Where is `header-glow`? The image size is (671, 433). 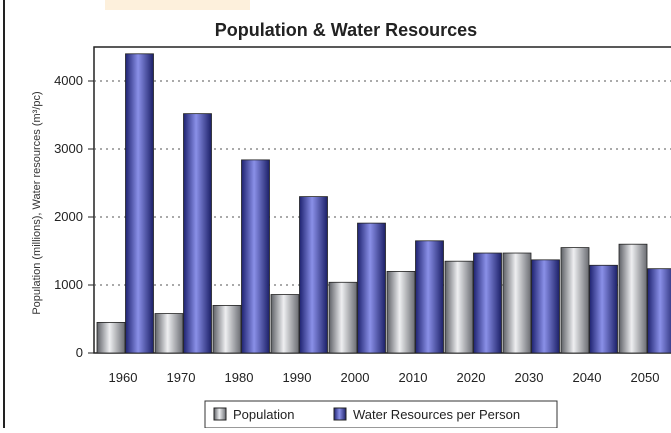 header-glow is located at coordinates (177, 5).